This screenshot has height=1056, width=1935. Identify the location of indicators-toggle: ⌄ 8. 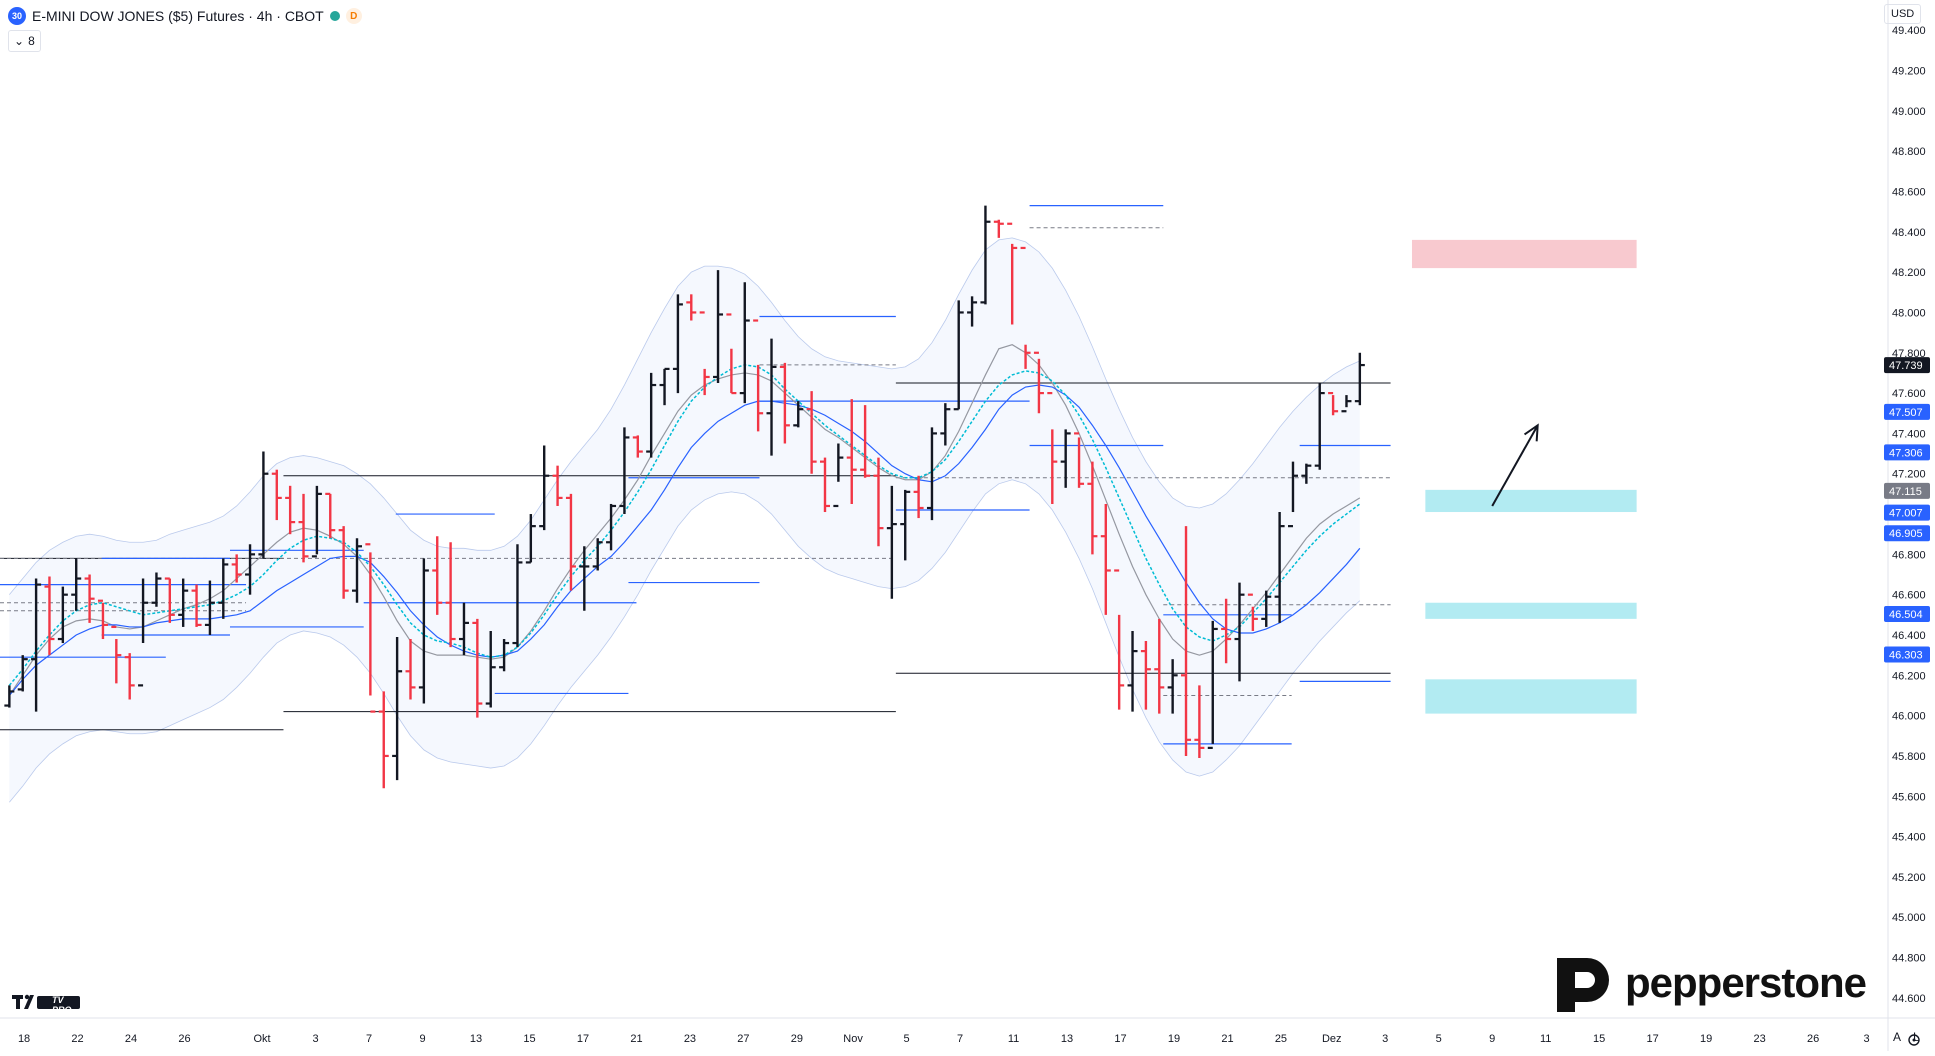
(24, 41).